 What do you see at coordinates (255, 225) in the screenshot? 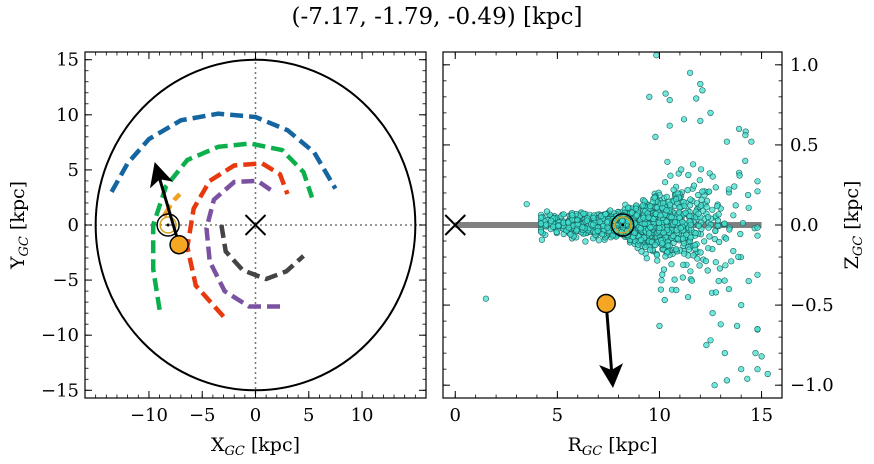
I see `galactic-center-marker` at bounding box center [255, 225].